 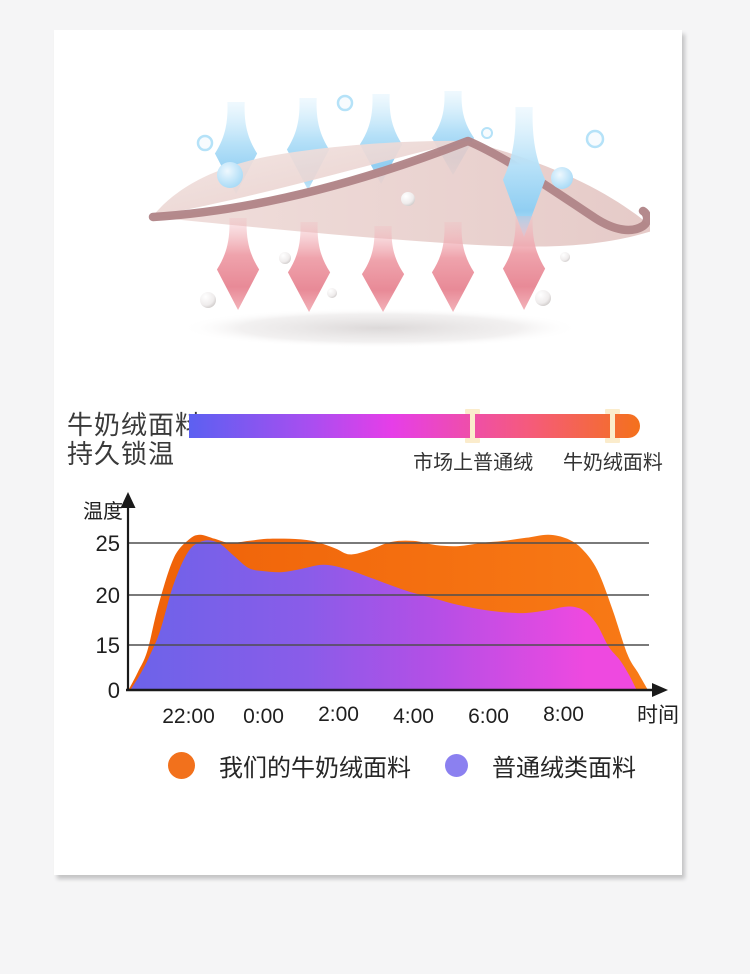 What do you see at coordinates (660, 690) in the screenshot?
I see `x-axis-arrow-icon` at bounding box center [660, 690].